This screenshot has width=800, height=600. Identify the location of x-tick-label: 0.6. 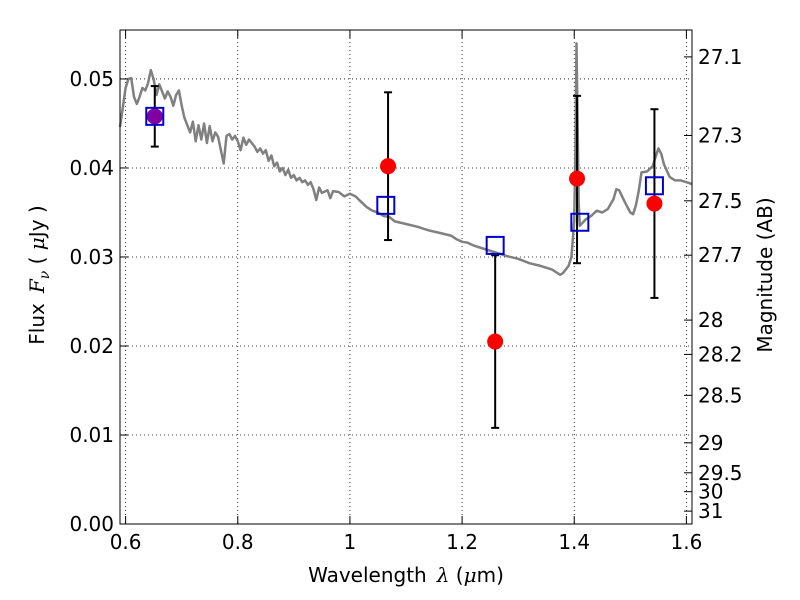
(126, 542).